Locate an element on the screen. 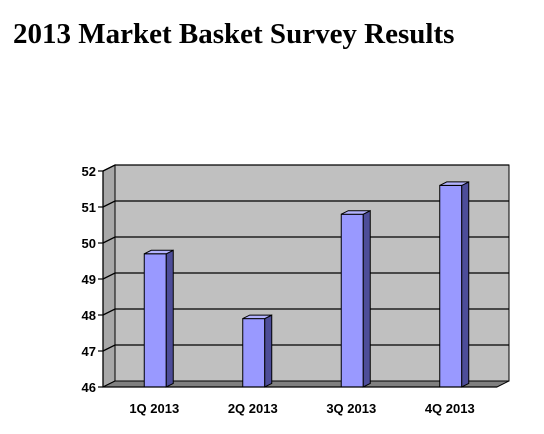 The width and height of the screenshot is (544, 434). y-axis-ticks: 46 47 48 49 50 51 52 is located at coordinates (93, 279).